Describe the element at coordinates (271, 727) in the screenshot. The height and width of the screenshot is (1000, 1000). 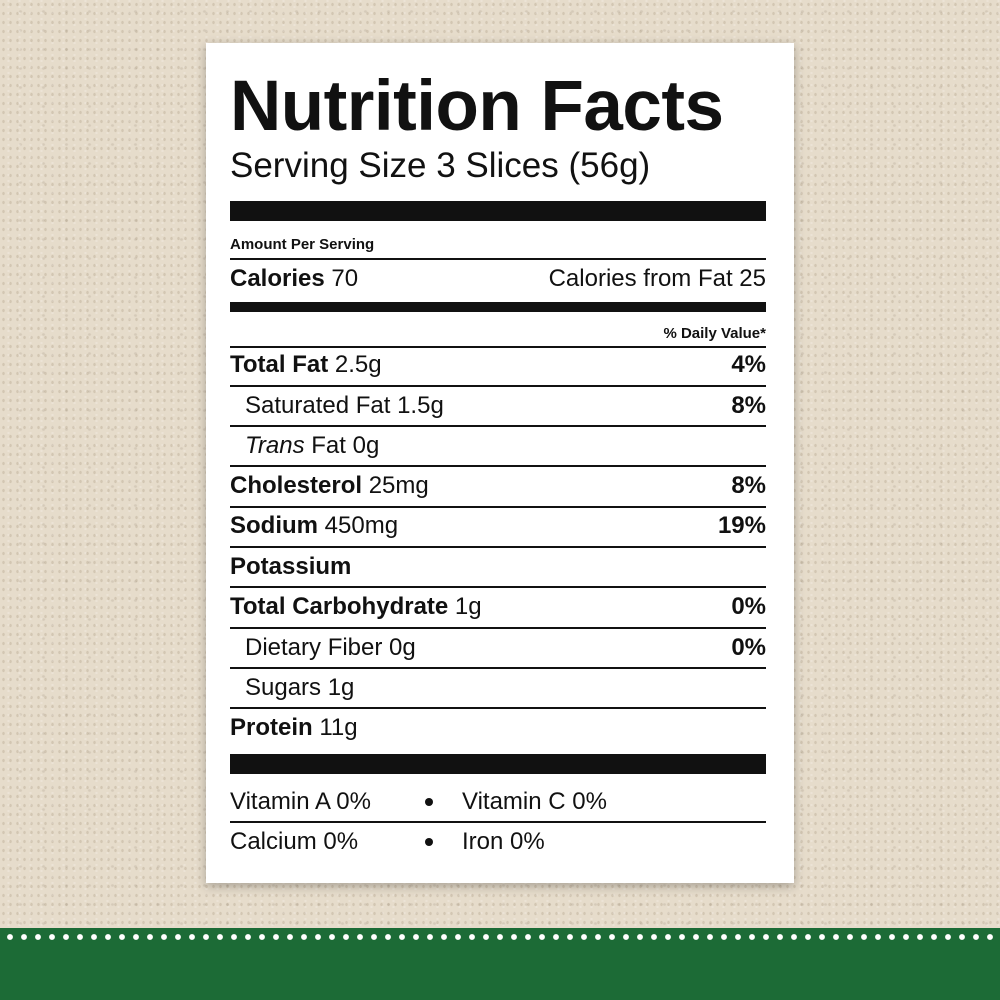
I see `protein-label: Protein` at that location.